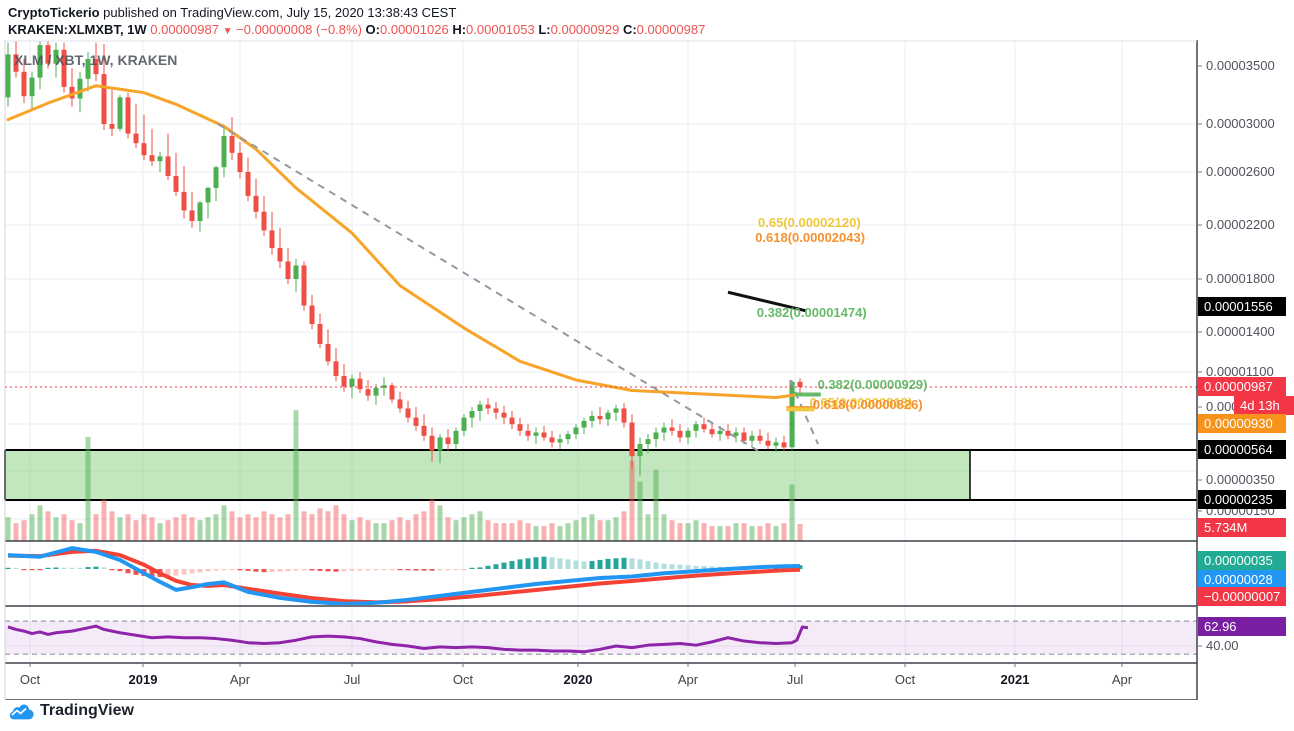  Describe the element at coordinates (1240, 224) in the screenshot. I see `price-axis-label: 0.00002200` at that location.